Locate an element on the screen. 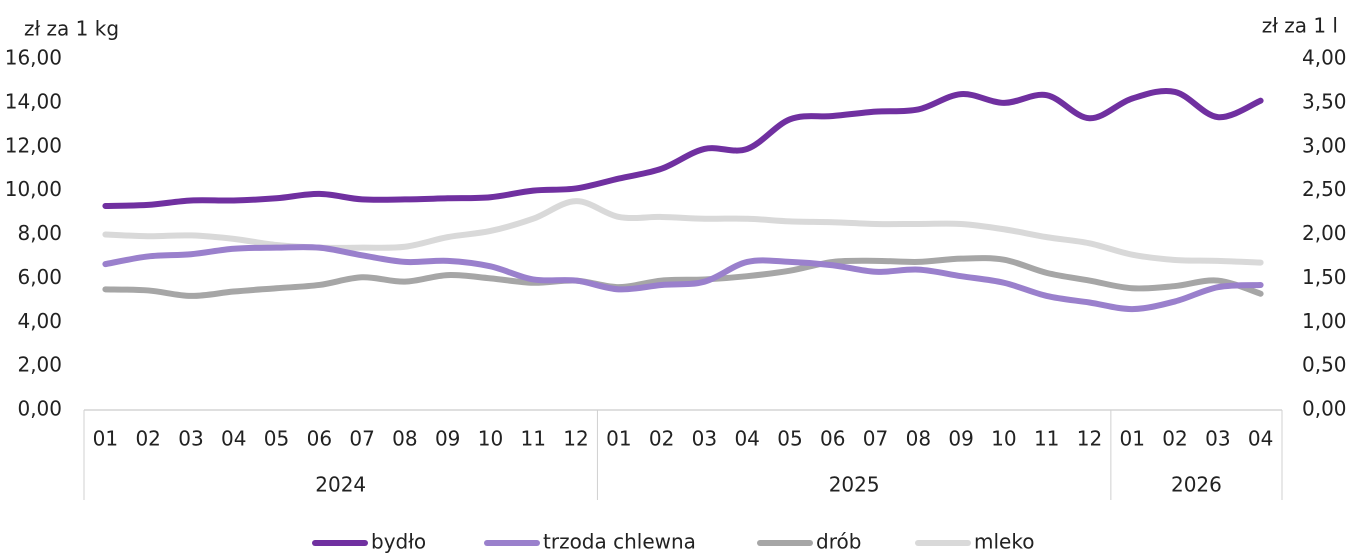 The width and height of the screenshot is (1350, 553). y2-tick-label: 4,00 is located at coordinates (1324, 58).